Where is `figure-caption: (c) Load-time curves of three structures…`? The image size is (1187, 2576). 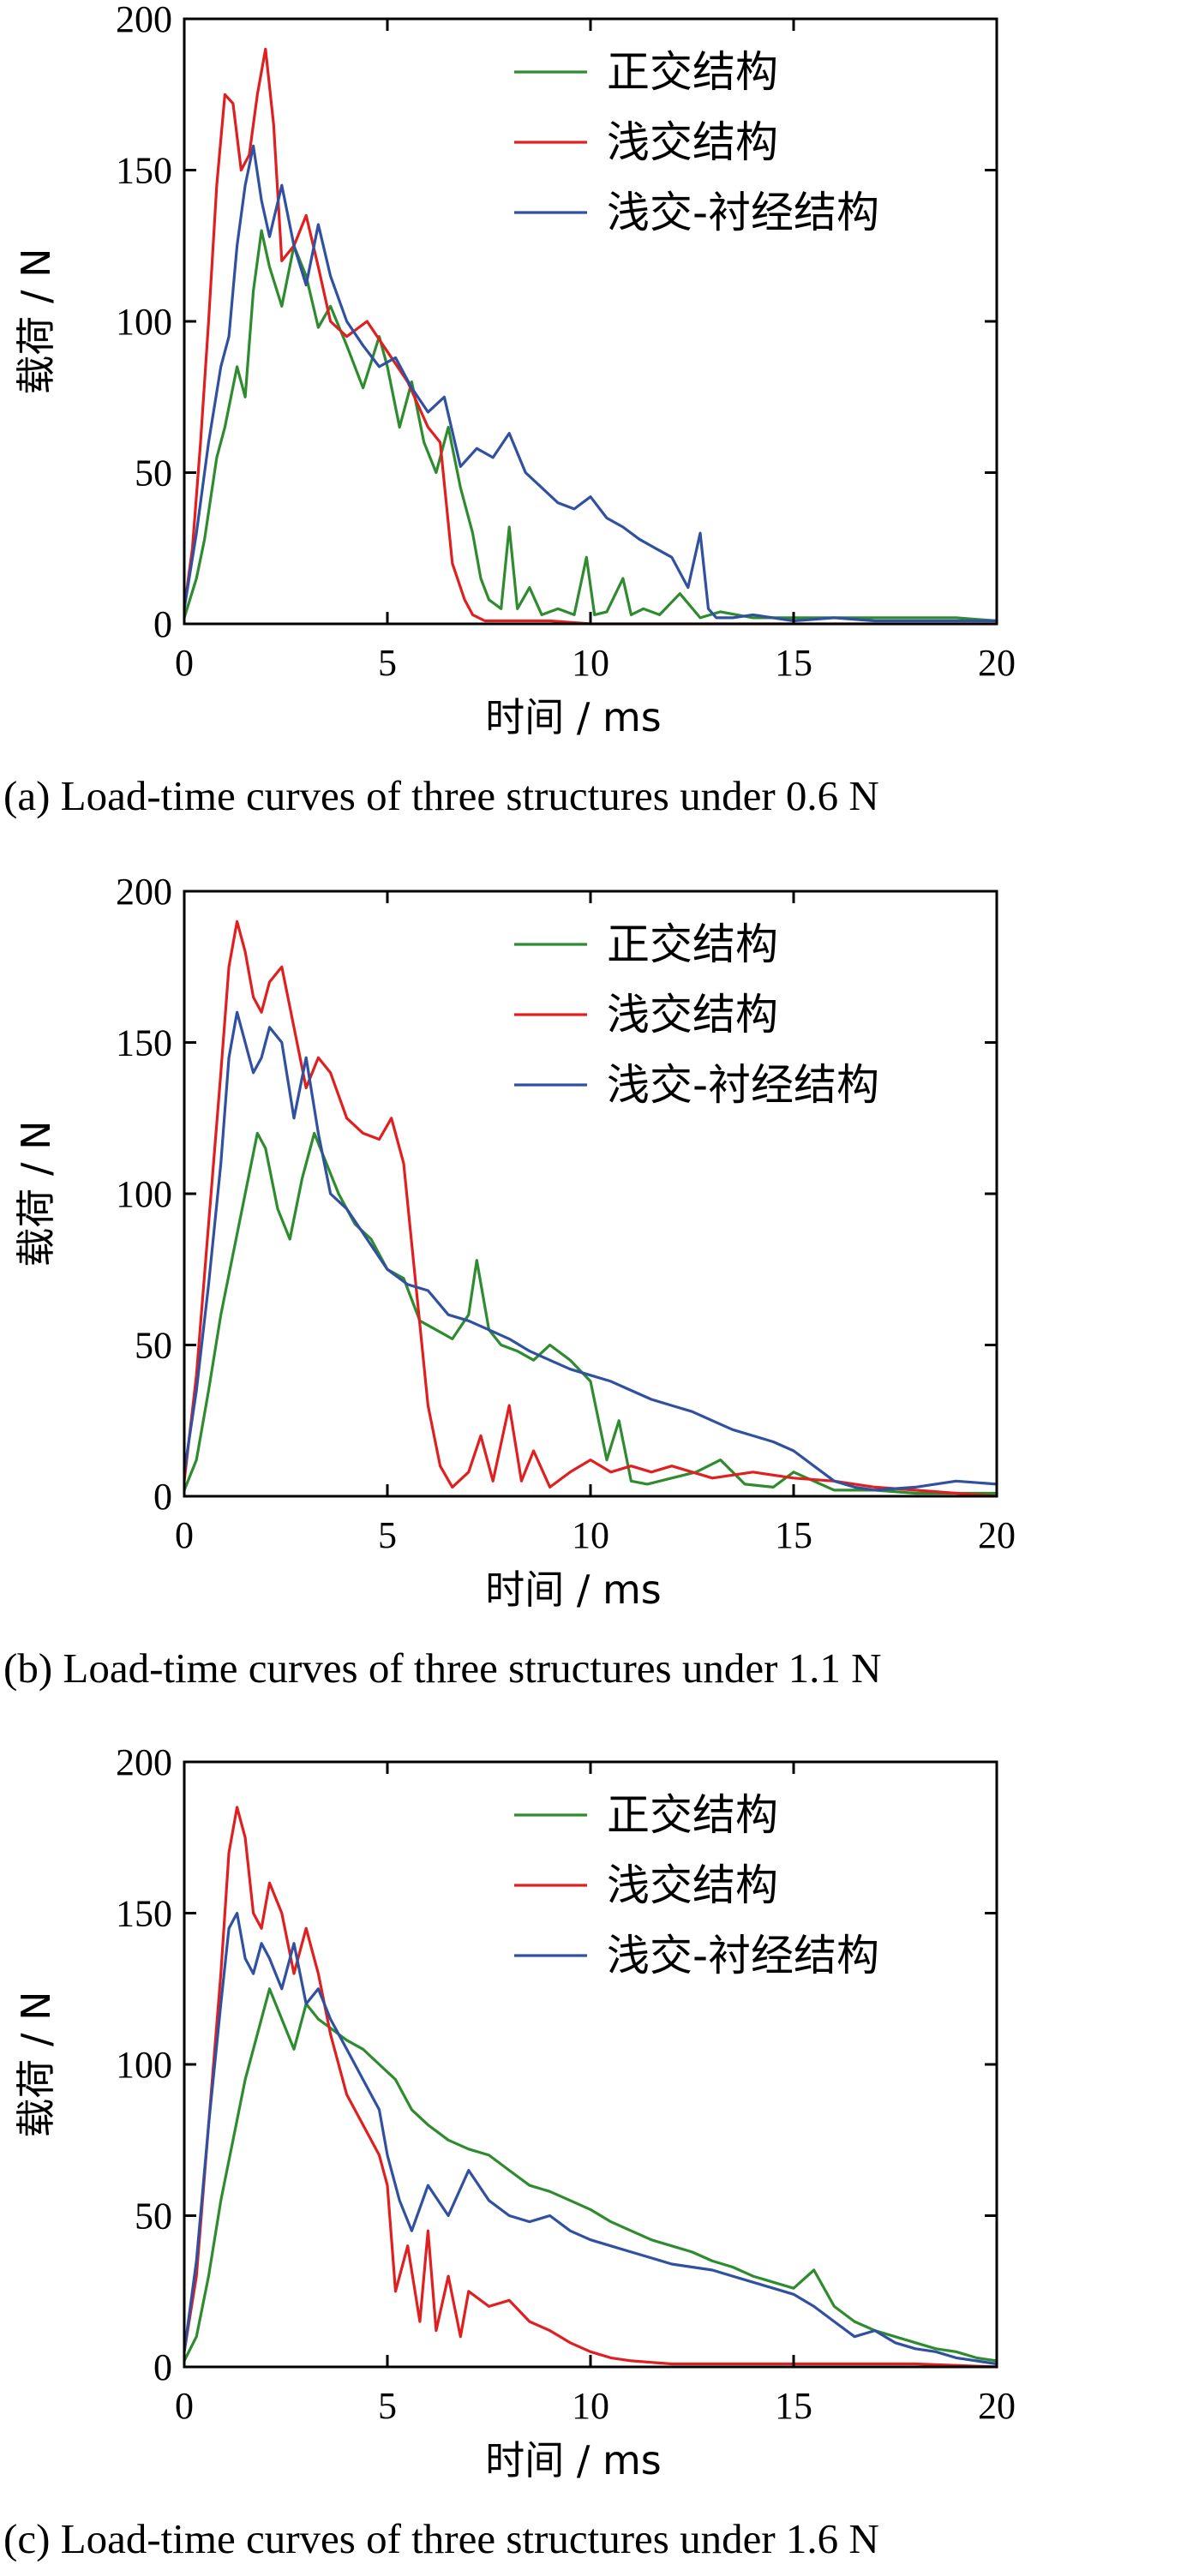 figure-caption: (c) Load-time curves of three structures… is located at coordinates (441, 2538).